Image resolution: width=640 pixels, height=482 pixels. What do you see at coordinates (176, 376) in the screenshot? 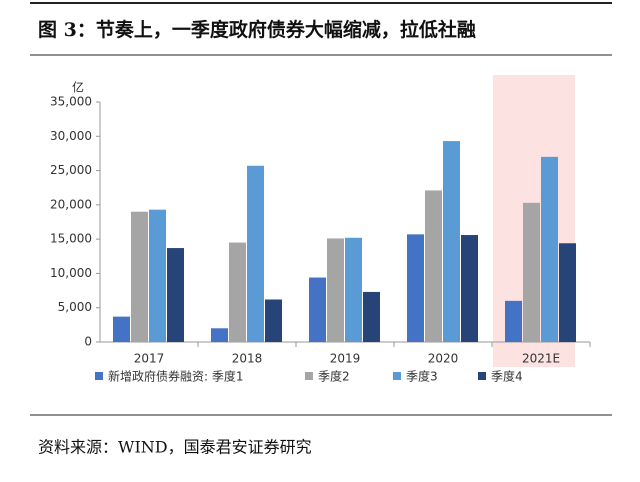
I see `legend-label: 新增政府债券融资: 季度1` at bounding box center [176, 376].